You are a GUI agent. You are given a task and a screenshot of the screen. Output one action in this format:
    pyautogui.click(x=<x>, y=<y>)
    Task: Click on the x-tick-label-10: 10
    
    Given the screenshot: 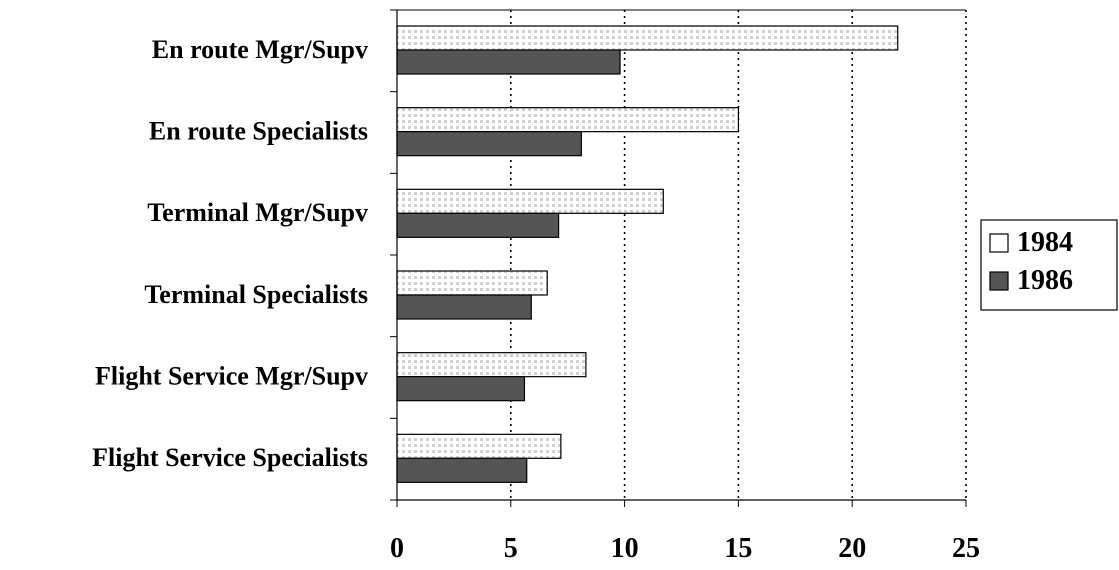 What is the action you would take?
    pyautogui.click(x=625, y=548)
    